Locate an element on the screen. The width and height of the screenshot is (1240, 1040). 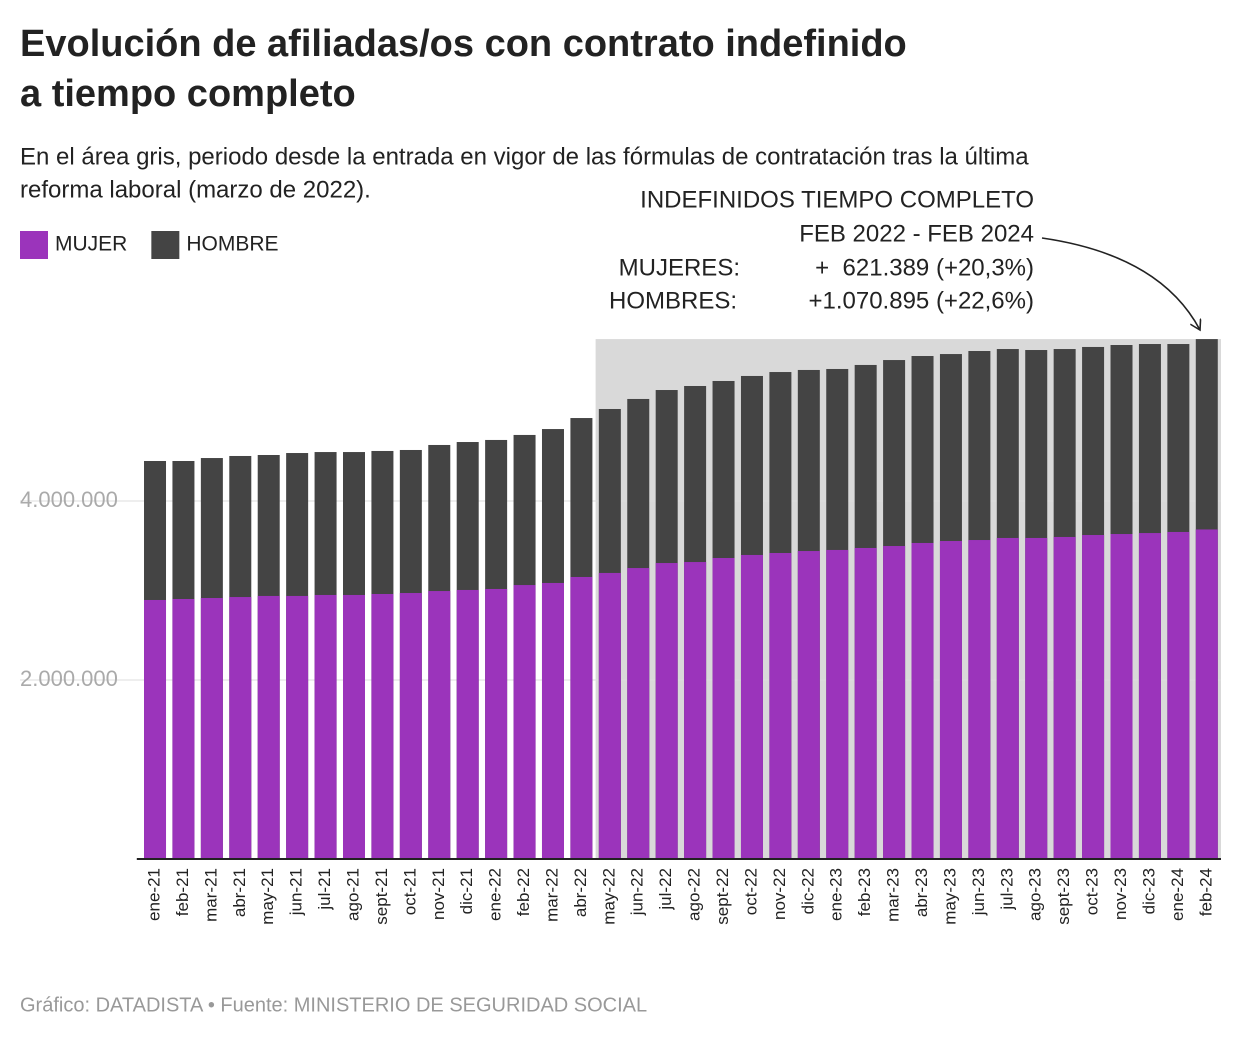
legend-label: MUJER is located at coordinates (91, 244).